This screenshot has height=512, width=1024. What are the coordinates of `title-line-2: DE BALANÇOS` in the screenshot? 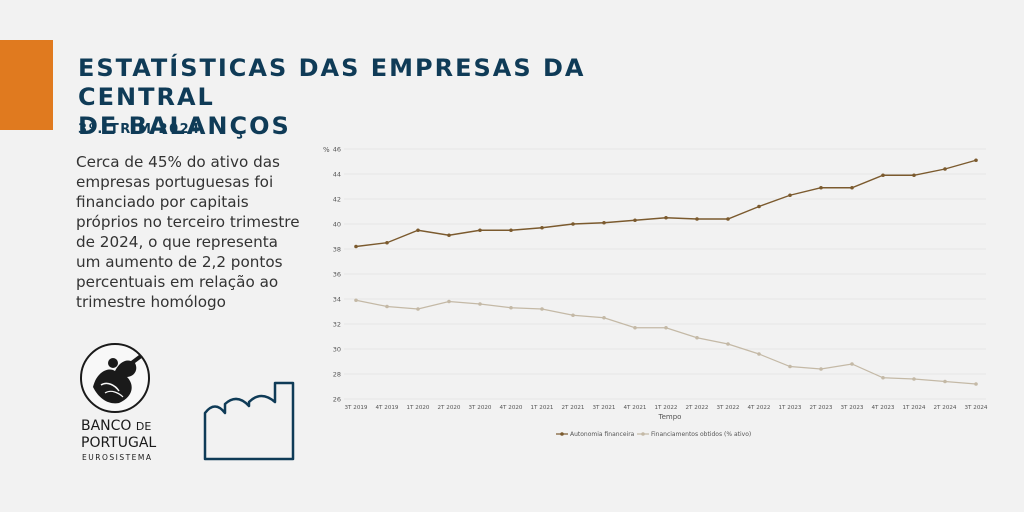 It's located at (184, 126).